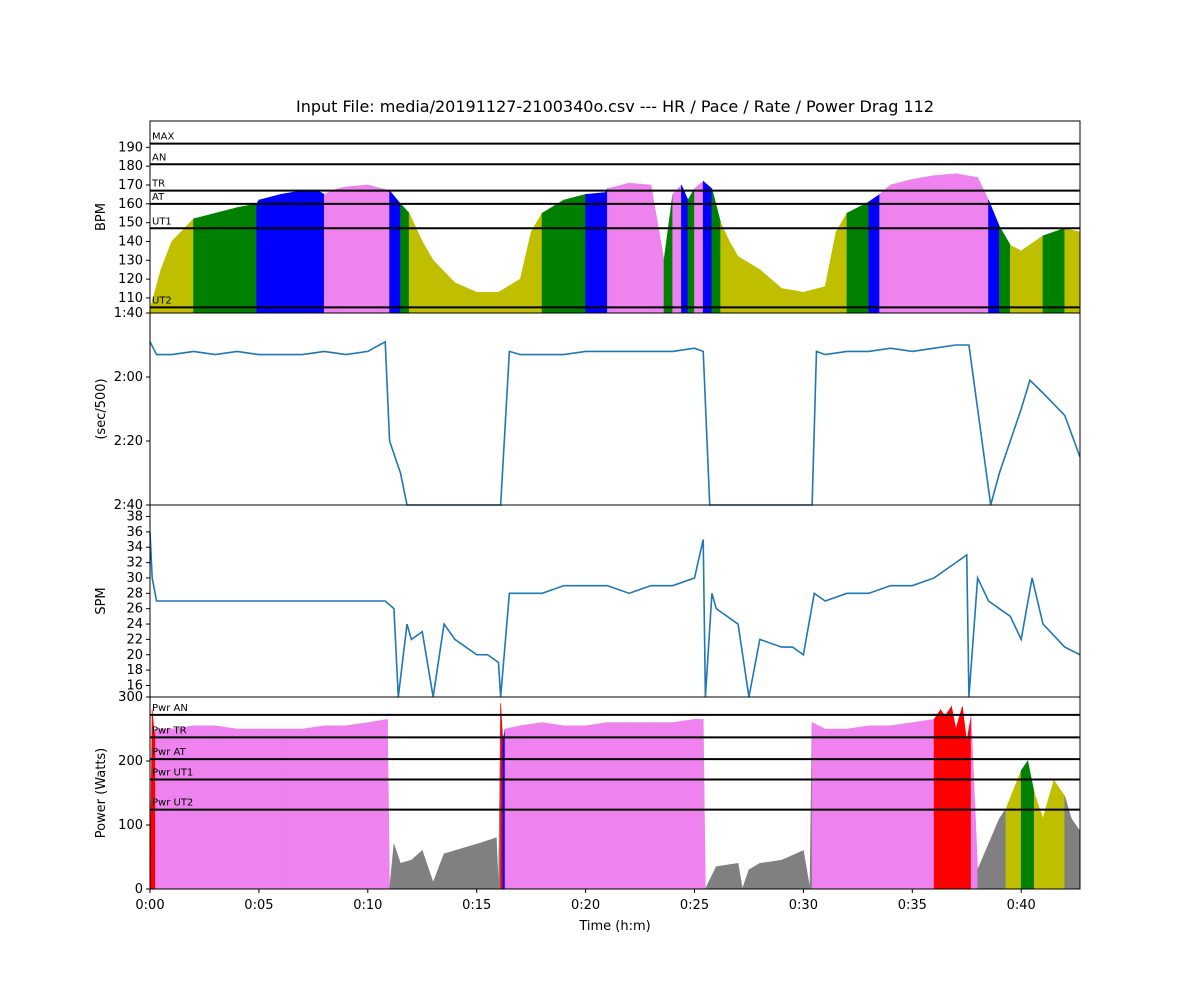  Describe the element at coordinates (101, 408) in the screenshot. I see `pace-y-axis-title: (sec/500)` at that location.